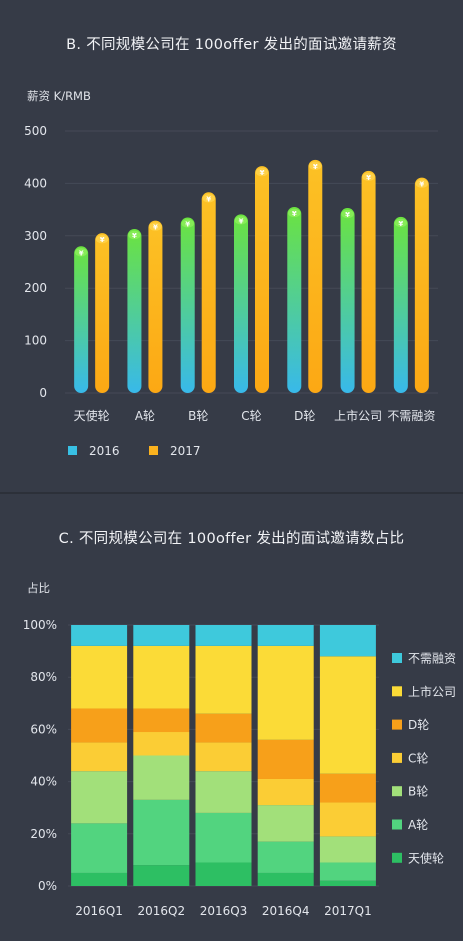 The width and height of the screenshot is (463, 941). Describe the element at coordinates (35, 183) in the screenshot. I see `y-tick-label: 400` at that location.